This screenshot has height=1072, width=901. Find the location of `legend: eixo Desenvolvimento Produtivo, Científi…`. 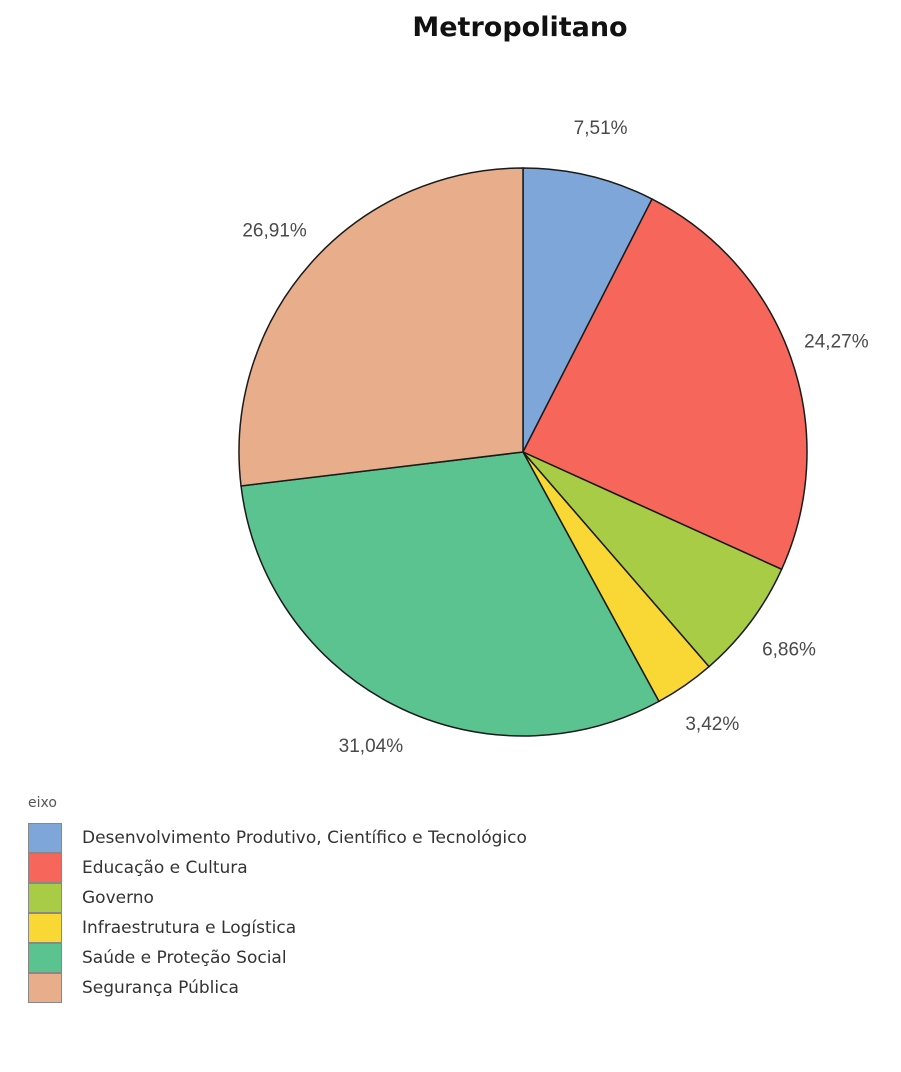

legend: eixo Desenvolvimento Produtivo, Científi… is located at coordinates (277, 899).